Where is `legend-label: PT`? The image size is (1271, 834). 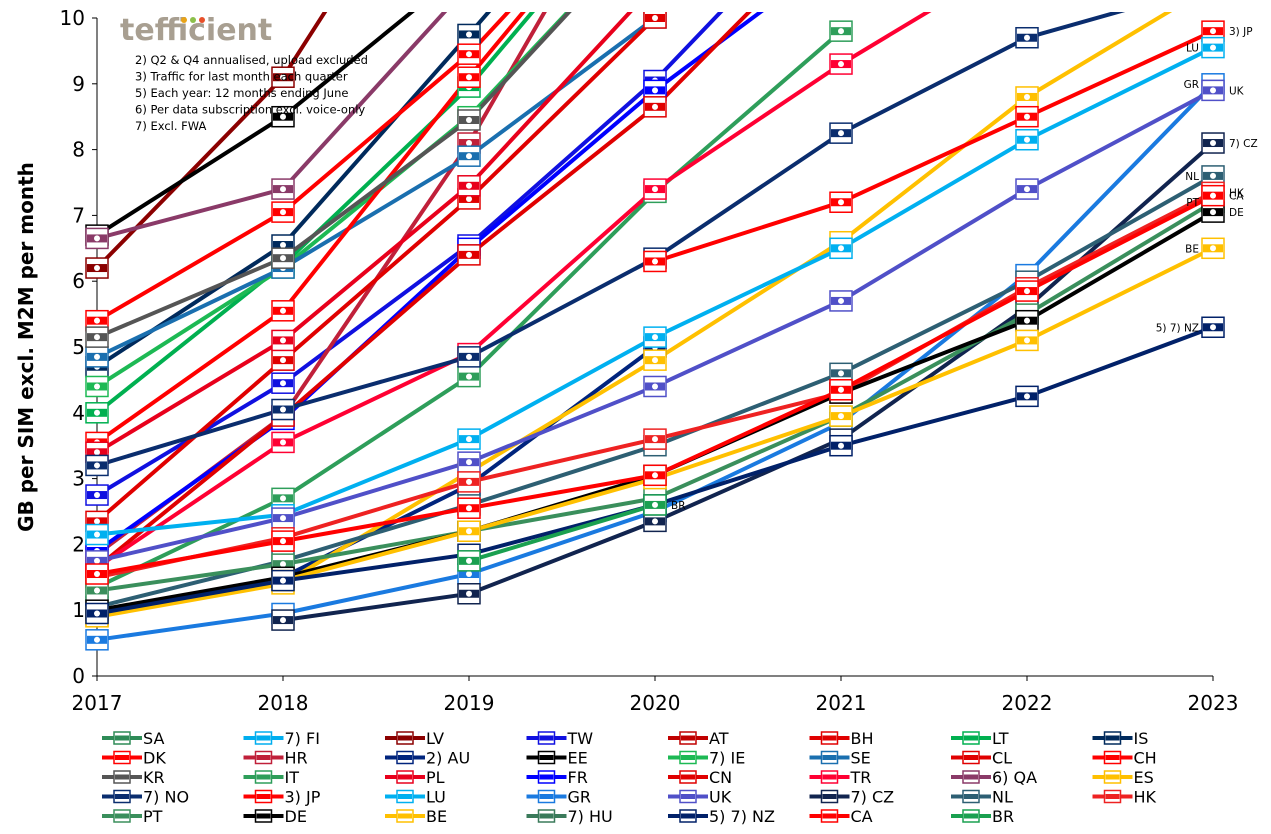 legend-label: PT is located at coordinates (153, 816).